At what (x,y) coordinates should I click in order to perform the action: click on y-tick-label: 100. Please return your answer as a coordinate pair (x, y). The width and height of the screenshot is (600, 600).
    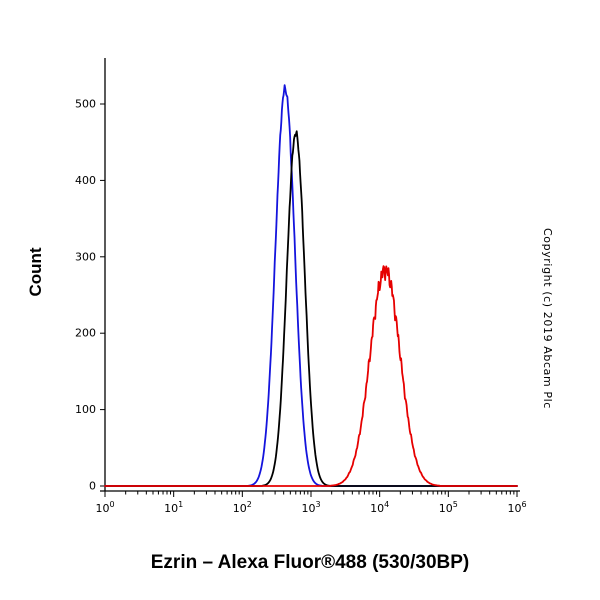
    Looking at the image, I should click on (85, 409).